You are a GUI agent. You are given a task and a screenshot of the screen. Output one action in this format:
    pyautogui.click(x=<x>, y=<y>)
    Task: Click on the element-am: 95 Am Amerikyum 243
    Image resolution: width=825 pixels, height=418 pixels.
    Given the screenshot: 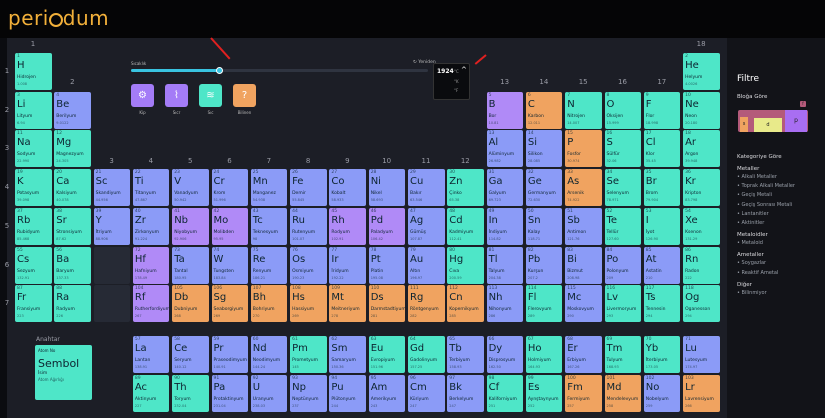 What is the action you would take?
    pyautogui.click(x=387, y=393)
    